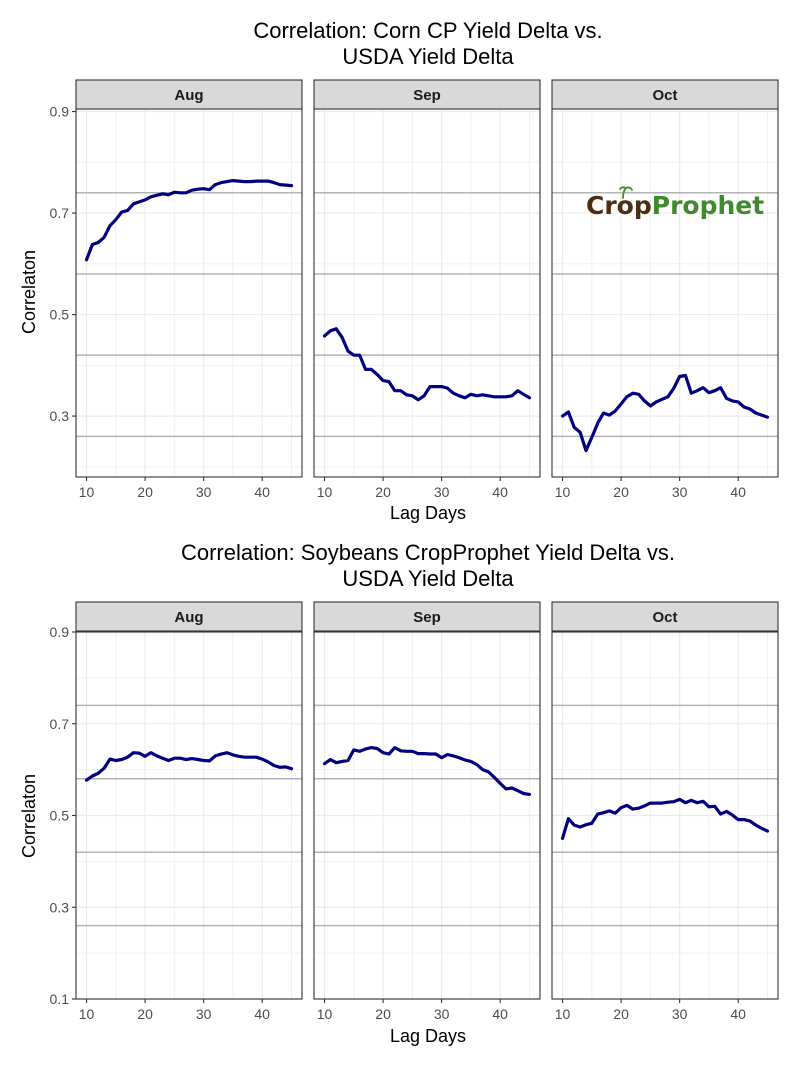  What do you see at coordinates (626, 192) in the screenshot?
I see `logo-sprout-icon` at bounding box center [626, 192].